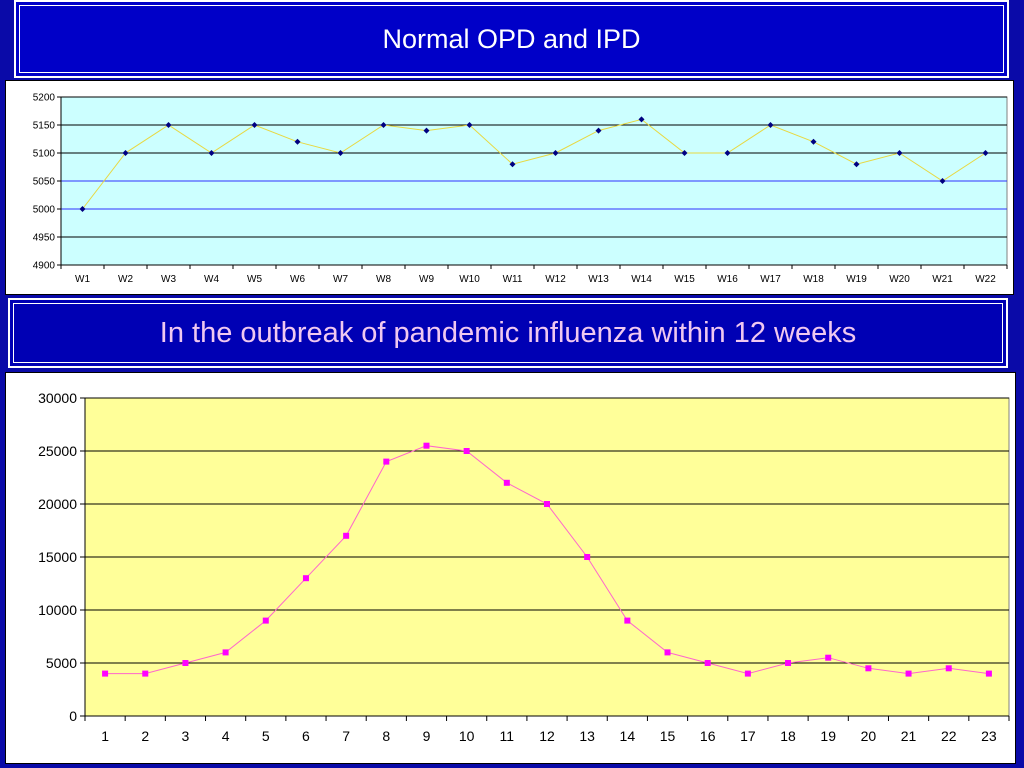 This screenshot has height=768, width=1024. I want to click on x-tick-label: 4, so click(226, 736).